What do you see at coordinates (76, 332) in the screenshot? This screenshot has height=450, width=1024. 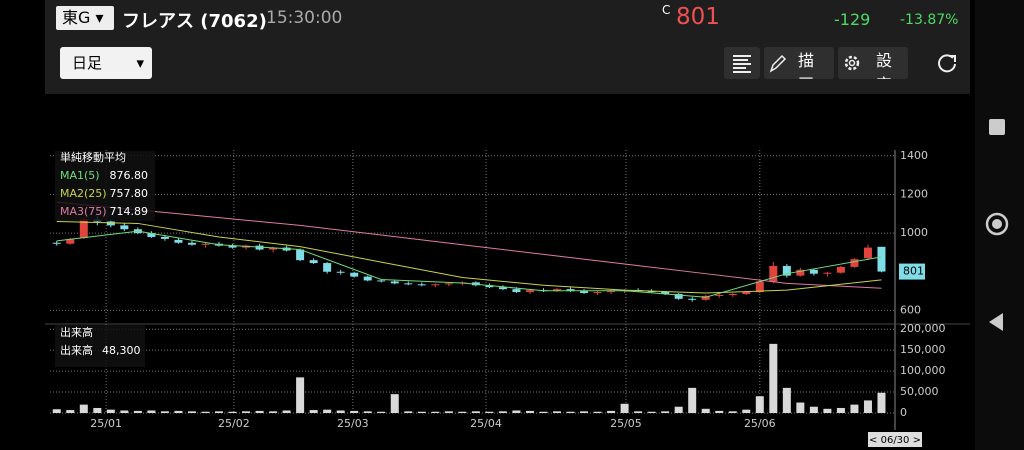 I see `volume-title: 出来高` at bounding box center [76, 332].